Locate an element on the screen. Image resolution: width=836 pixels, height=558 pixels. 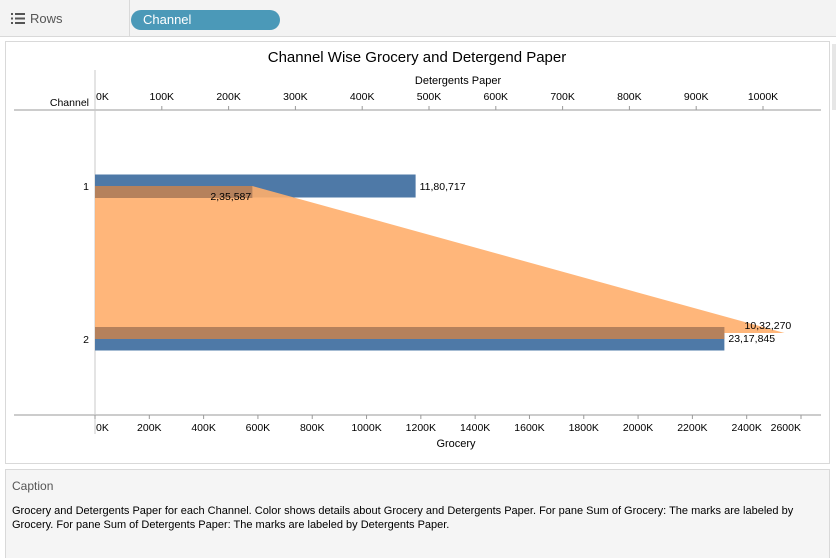
rows-shelf-header: Rows is located at coordinates (65, 18).